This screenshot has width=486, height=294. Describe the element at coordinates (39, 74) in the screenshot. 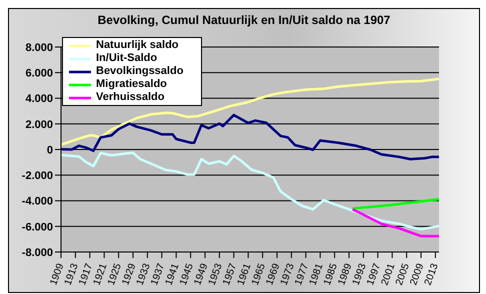

I see `y-tick-label: 6.000` at that location.